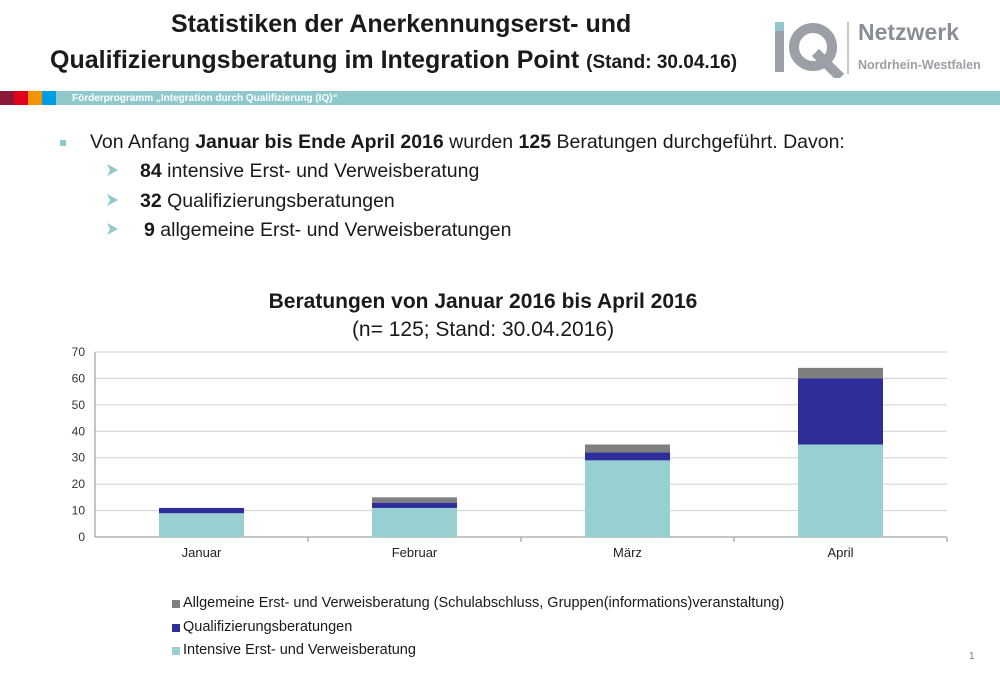  What do you see at coordinates (149, 230) in the screenshot?
I see `summary-item-count: 9` at bounding box center [149, 230].